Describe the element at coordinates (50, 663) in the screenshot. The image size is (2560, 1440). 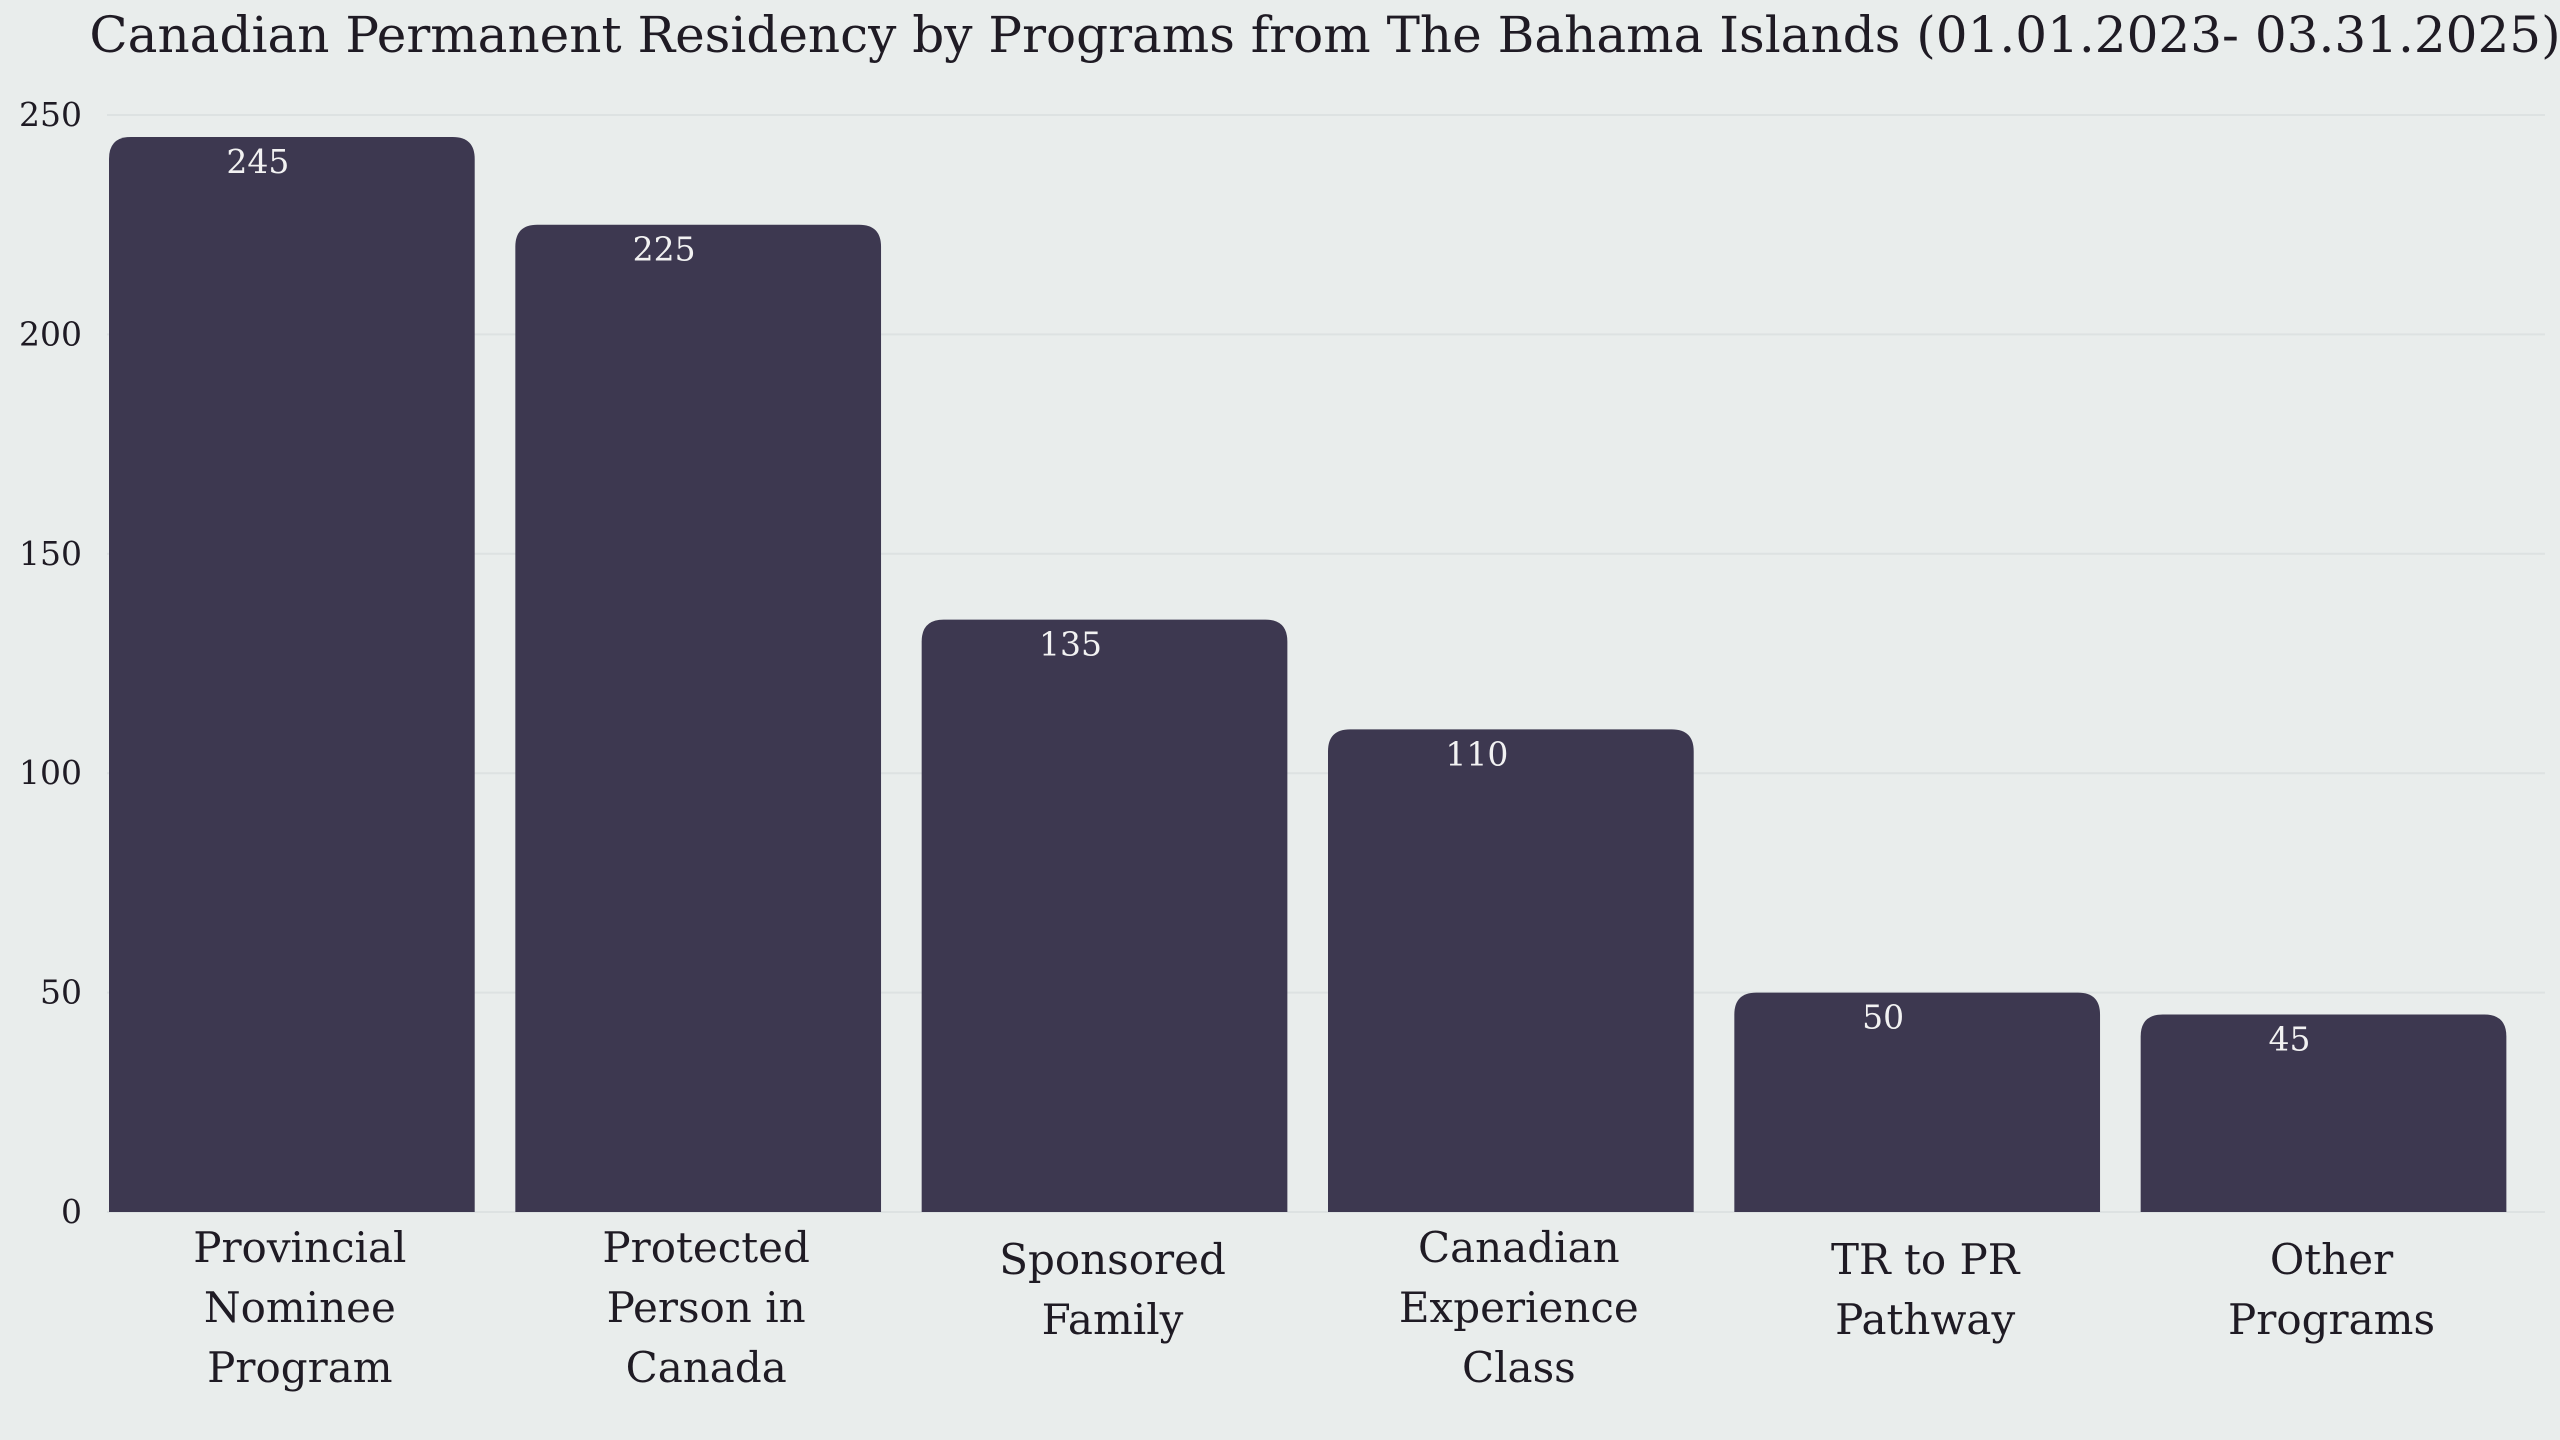
I see `y-axis-tick-labels: 0 50 100 150 200 250` at that location.